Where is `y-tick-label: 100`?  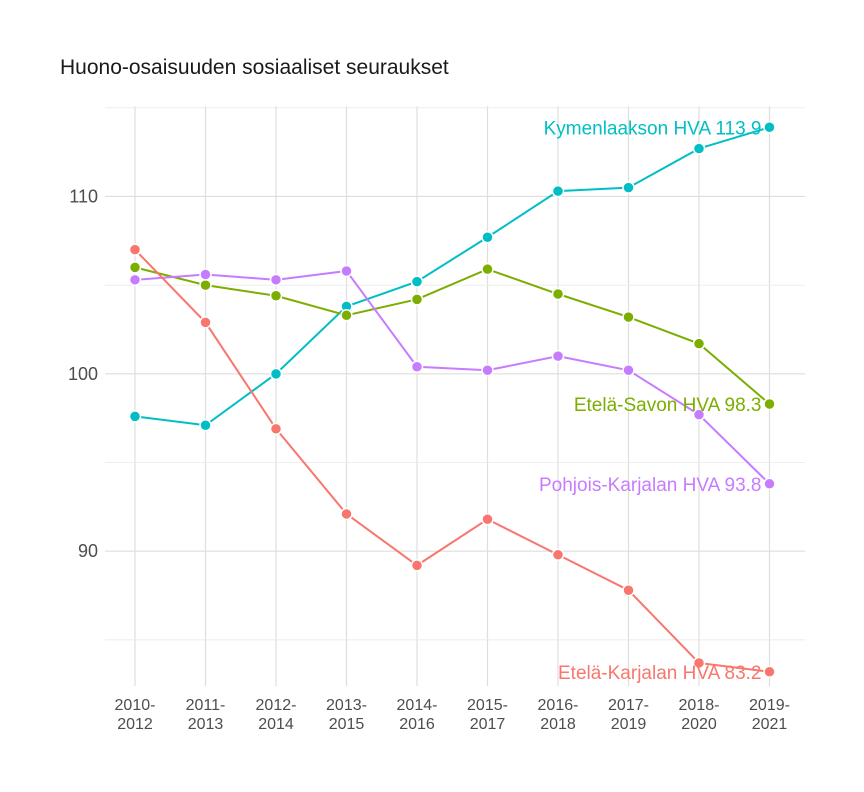
y-tick-label: 100 is located at coordinates (83, 374).